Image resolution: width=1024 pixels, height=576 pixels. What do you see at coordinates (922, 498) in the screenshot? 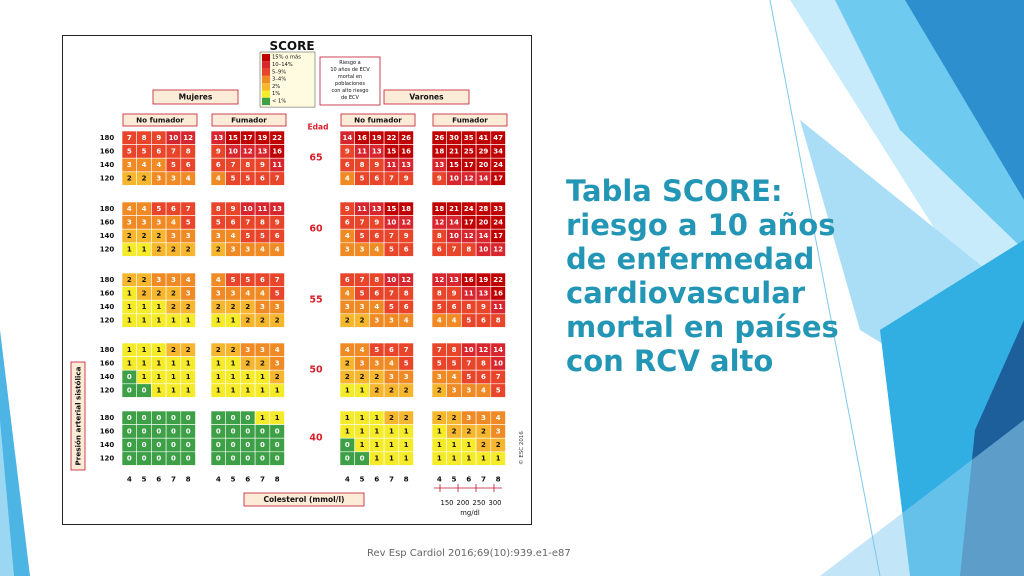
I see `deco-pale-bottom` at bounding box center [922, 498].